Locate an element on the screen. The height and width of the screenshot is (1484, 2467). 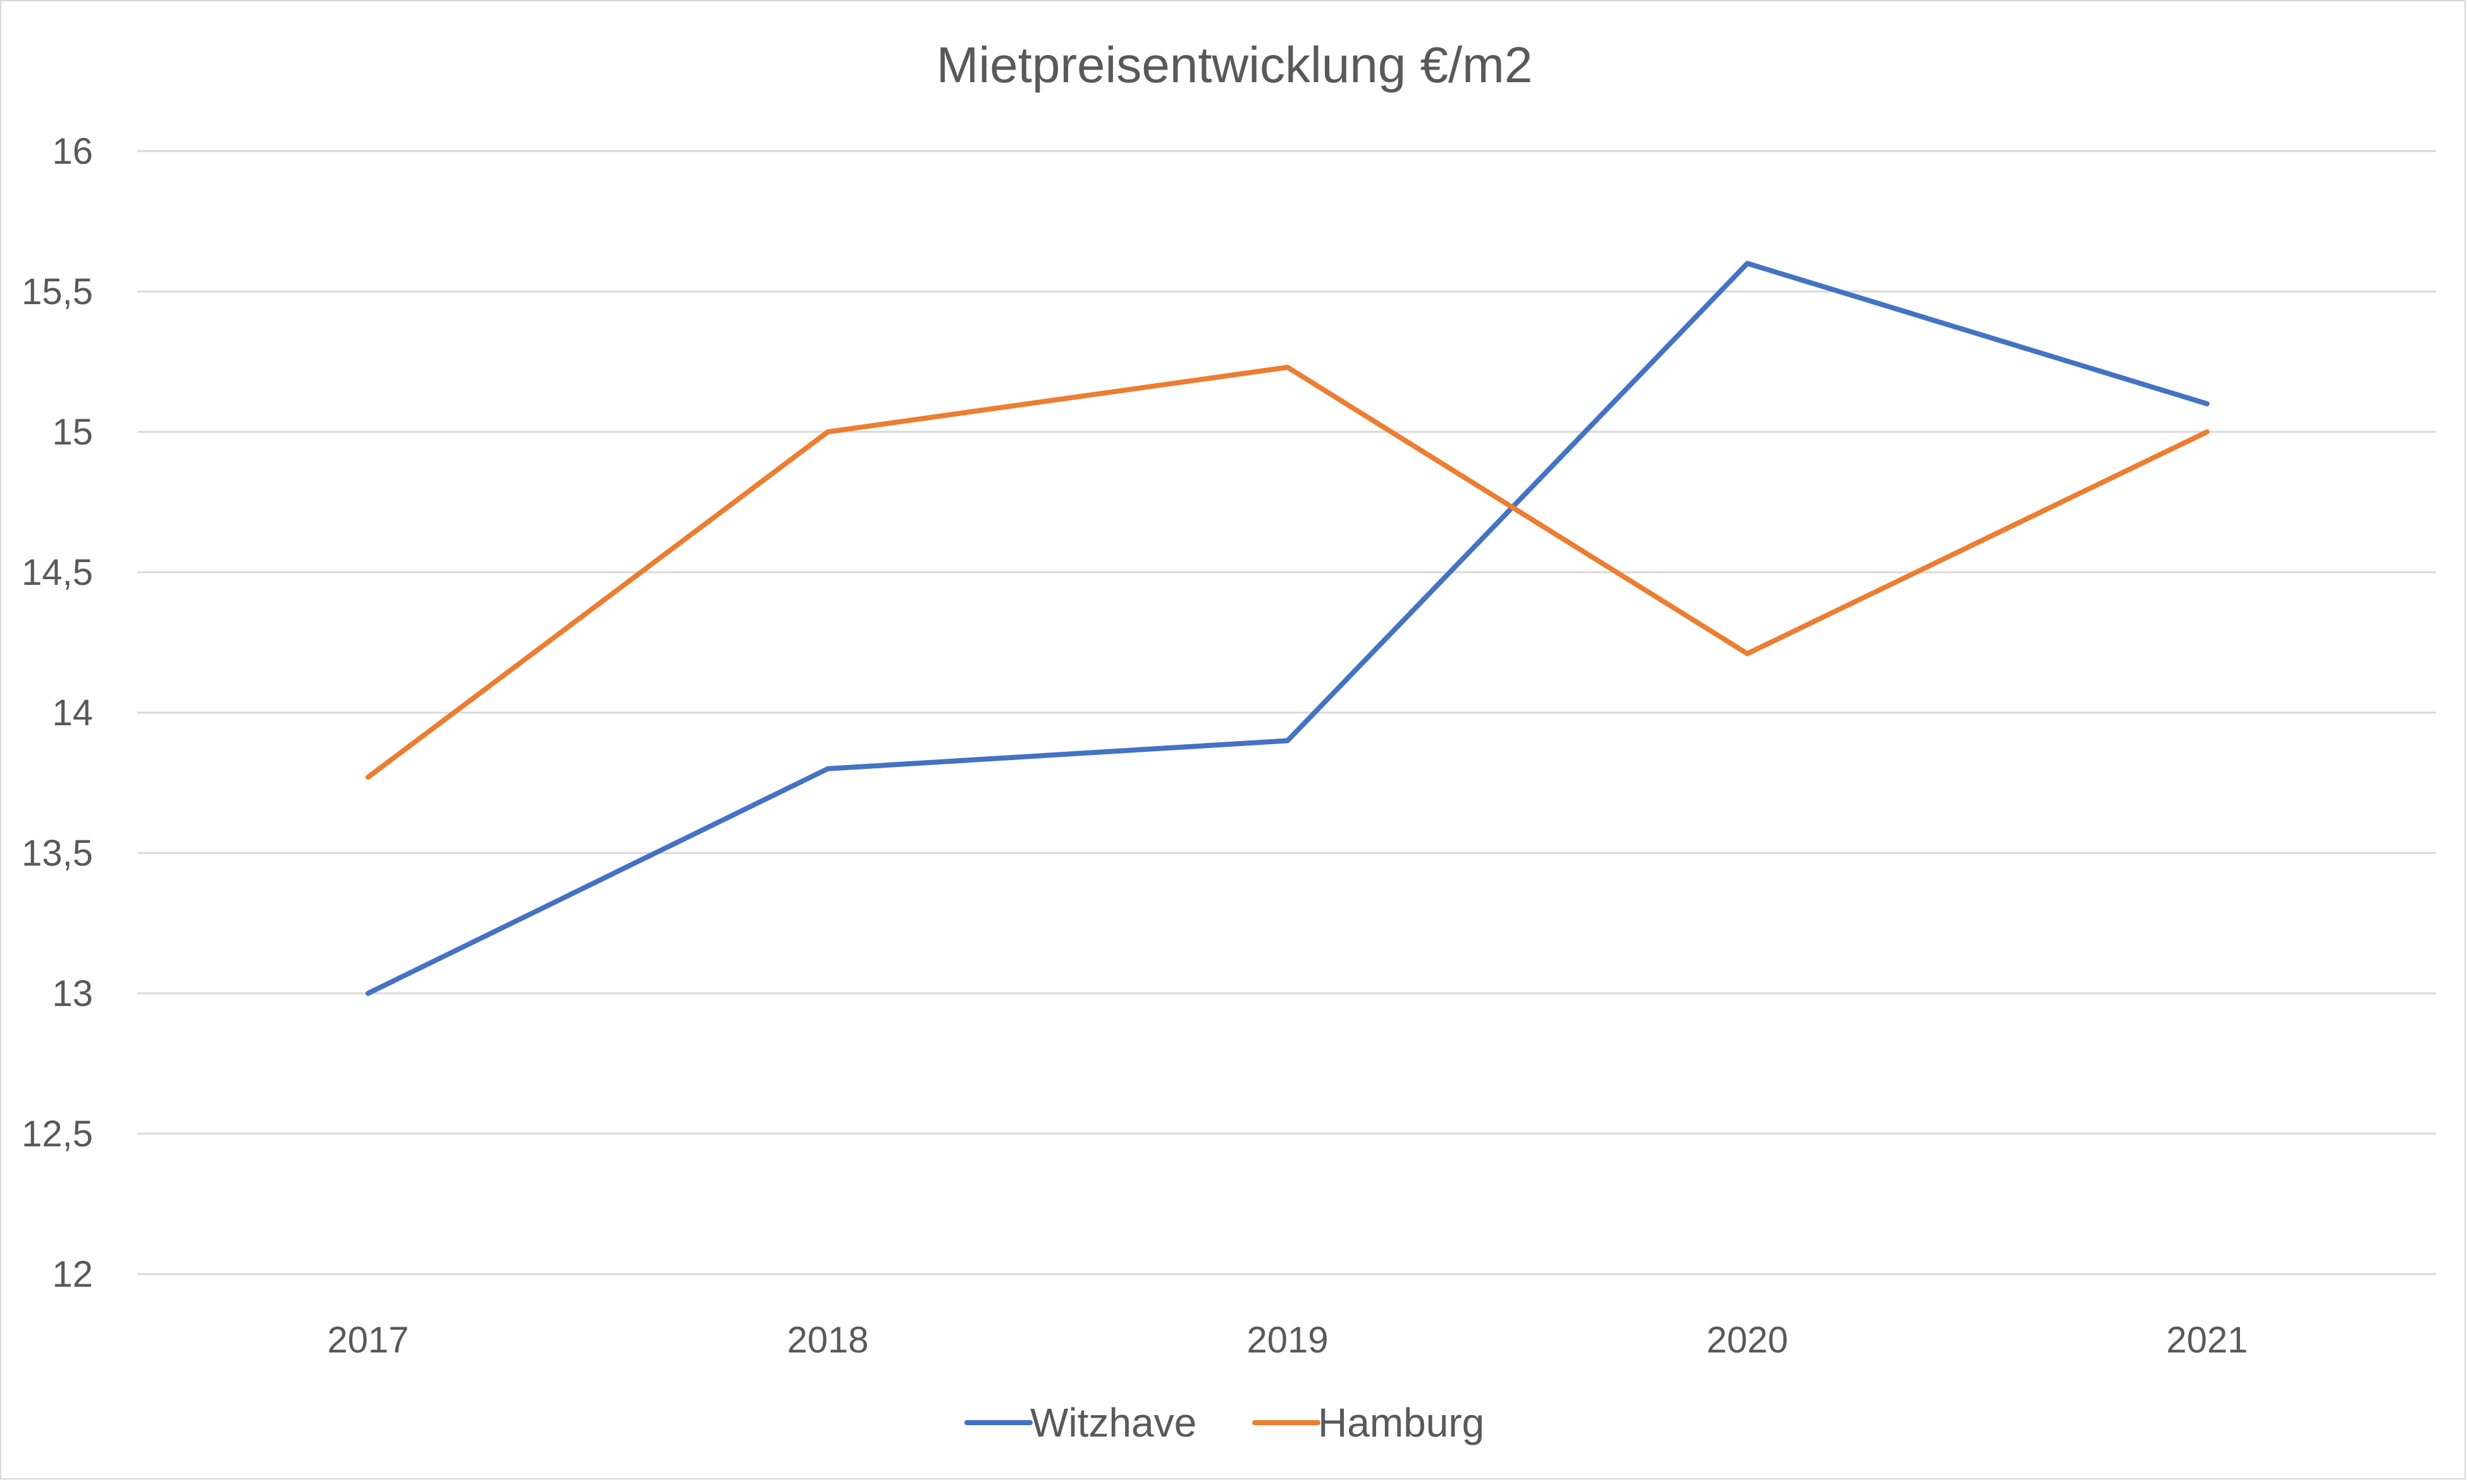
x-tick-label: 2020 is located at coordinates (1747, 1340).